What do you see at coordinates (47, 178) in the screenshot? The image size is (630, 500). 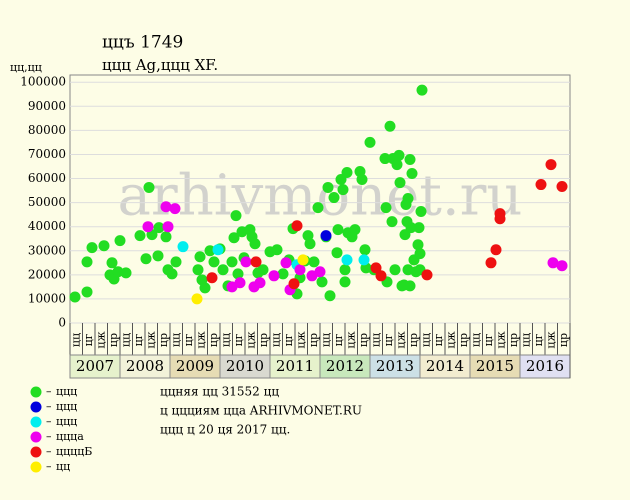 I see `y-tick-label: 60000` at bounding box center [47, 178].